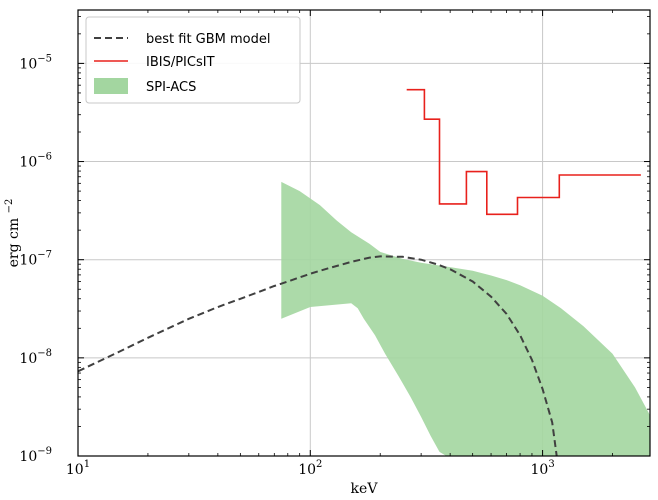 This screenshot has width=658, height=500. I want to click on y-tick-label-exponent: −8, so click(44, 353).